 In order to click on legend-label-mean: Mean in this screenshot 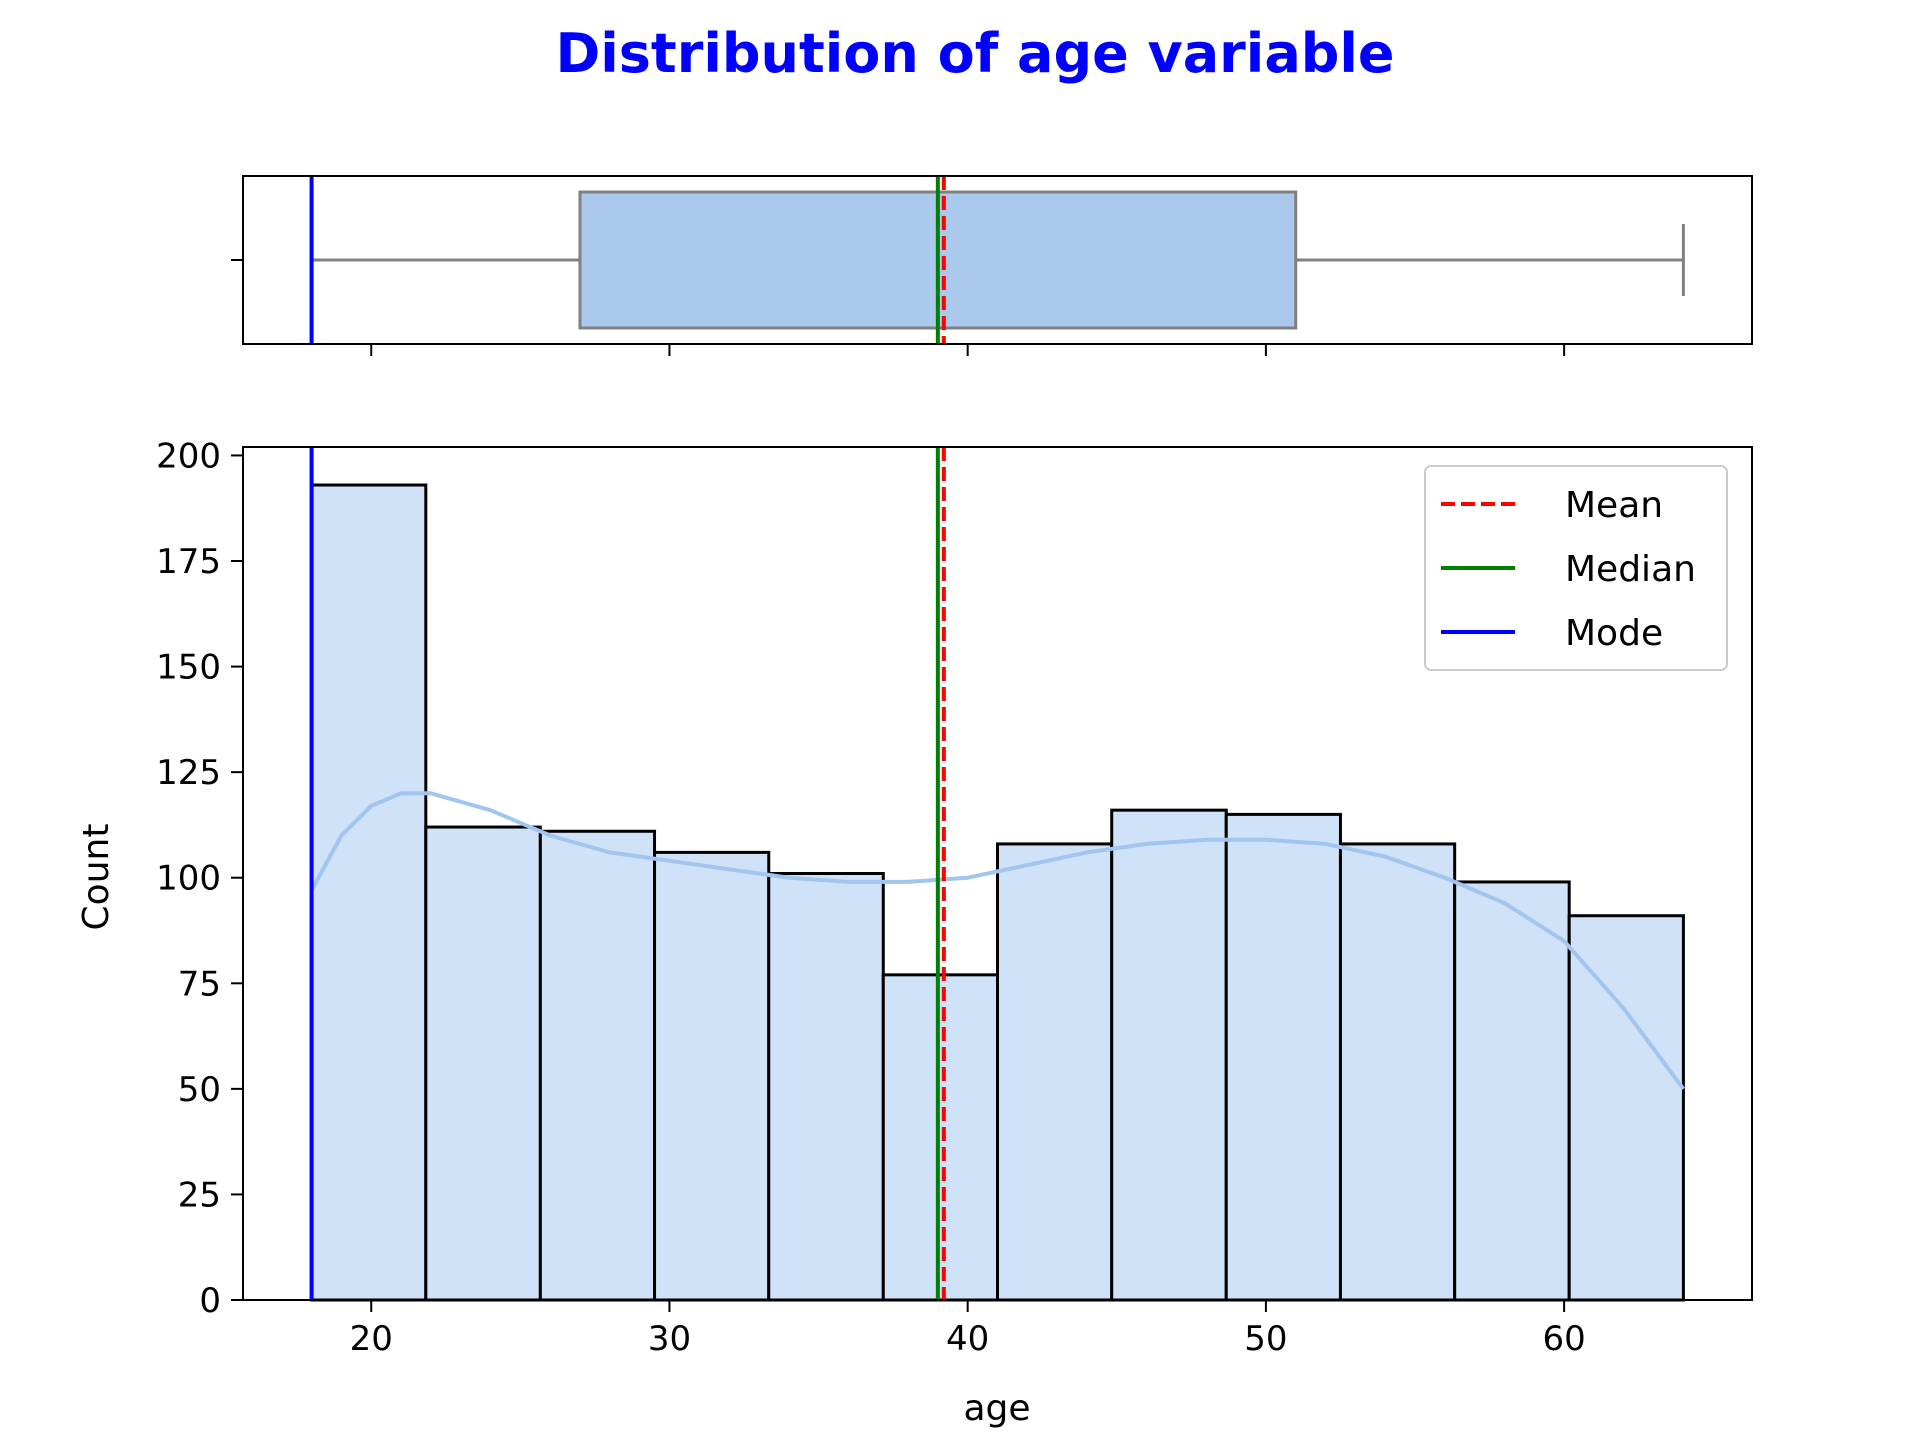, I will do `click(1614, 505)`.